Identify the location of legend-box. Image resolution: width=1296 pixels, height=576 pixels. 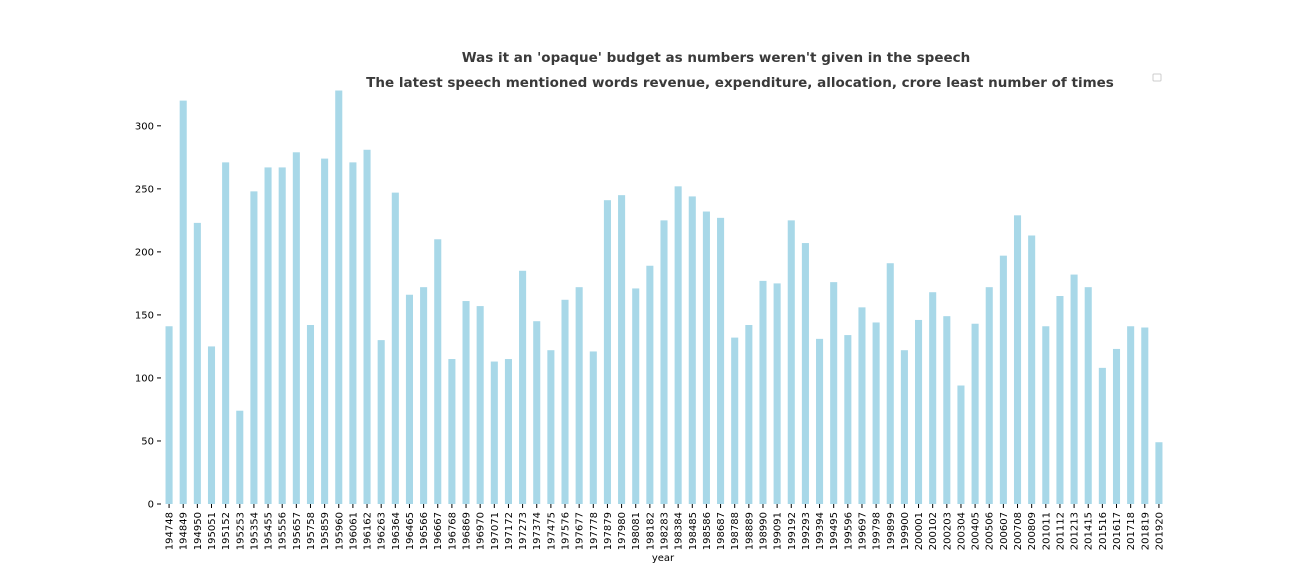
(1157, 77).